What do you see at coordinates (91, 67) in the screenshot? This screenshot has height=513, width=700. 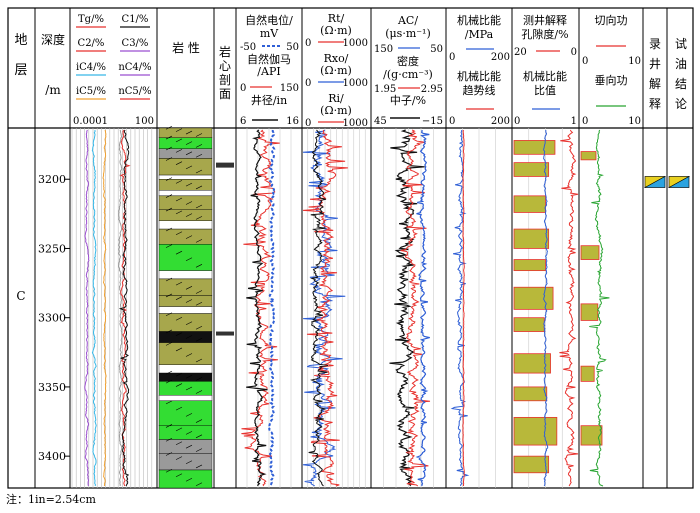 I see `gas-label: iC4/%` at bounding box center [91, 67].